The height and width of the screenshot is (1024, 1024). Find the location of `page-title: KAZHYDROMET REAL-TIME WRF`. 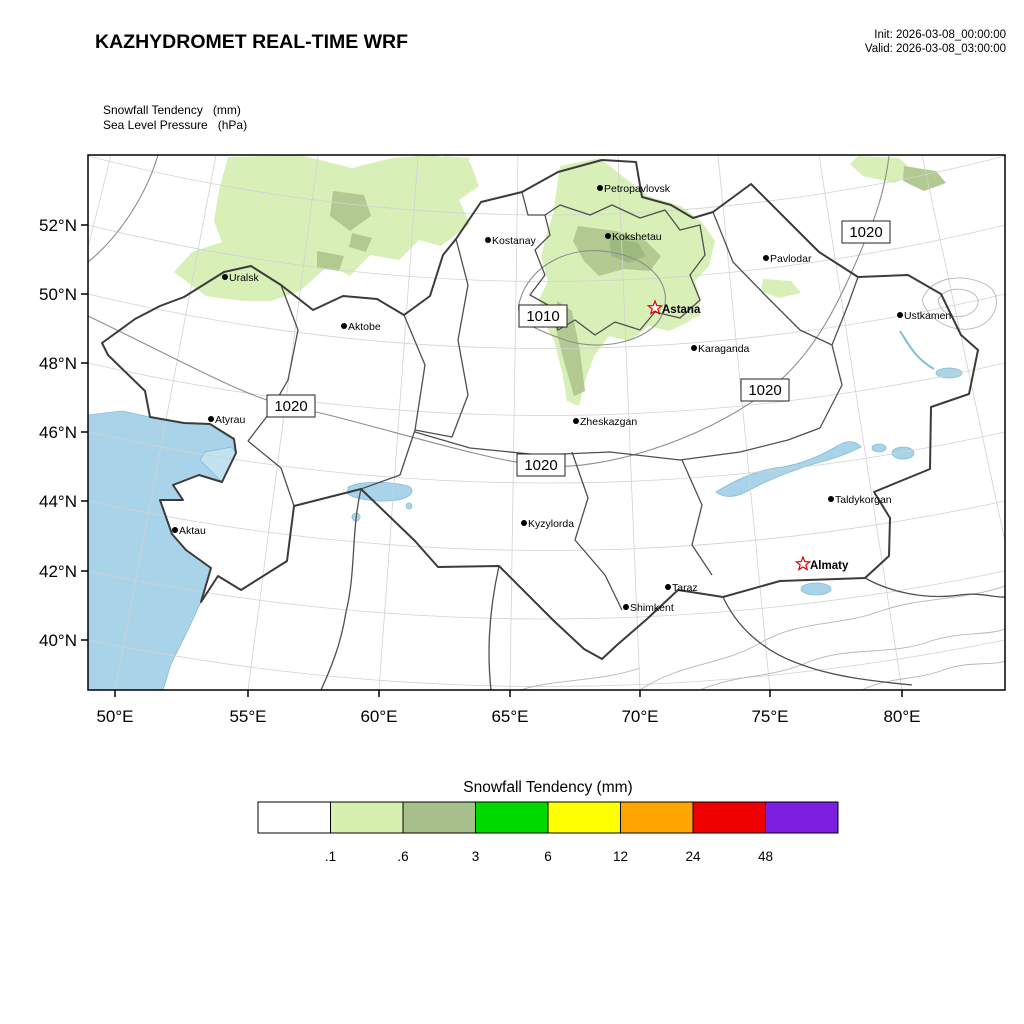

page-title: KAZHYDROMET REAL-TIME WRF is located at coordinates (251, 42).